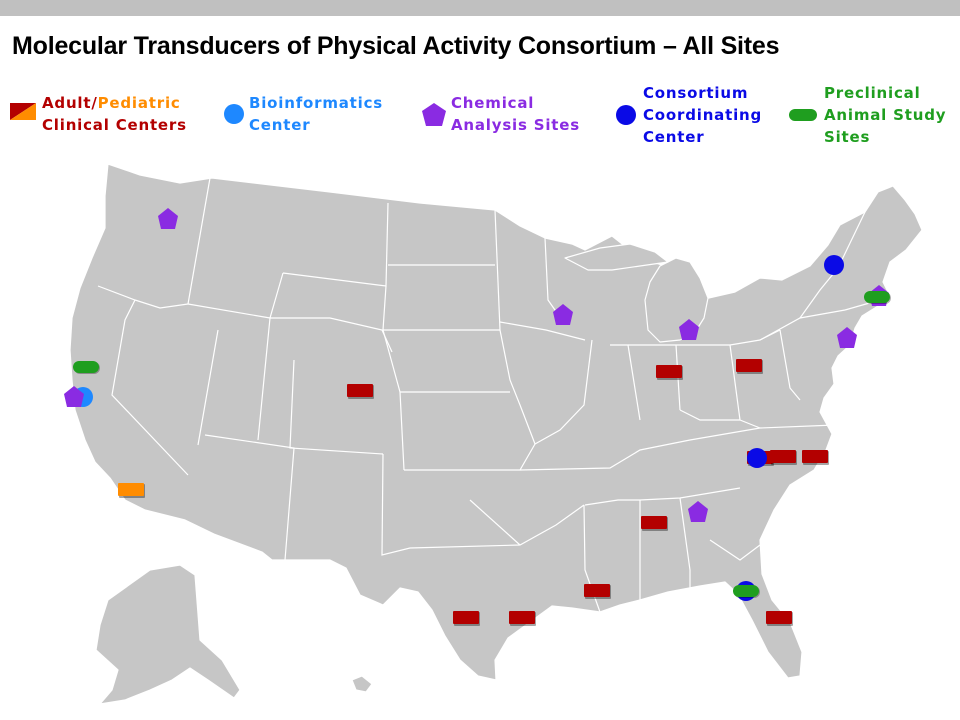 The height and width of the screenshot is (720, 960). I want to click on site-marker-pediatric-clinical, so click(131, 490).